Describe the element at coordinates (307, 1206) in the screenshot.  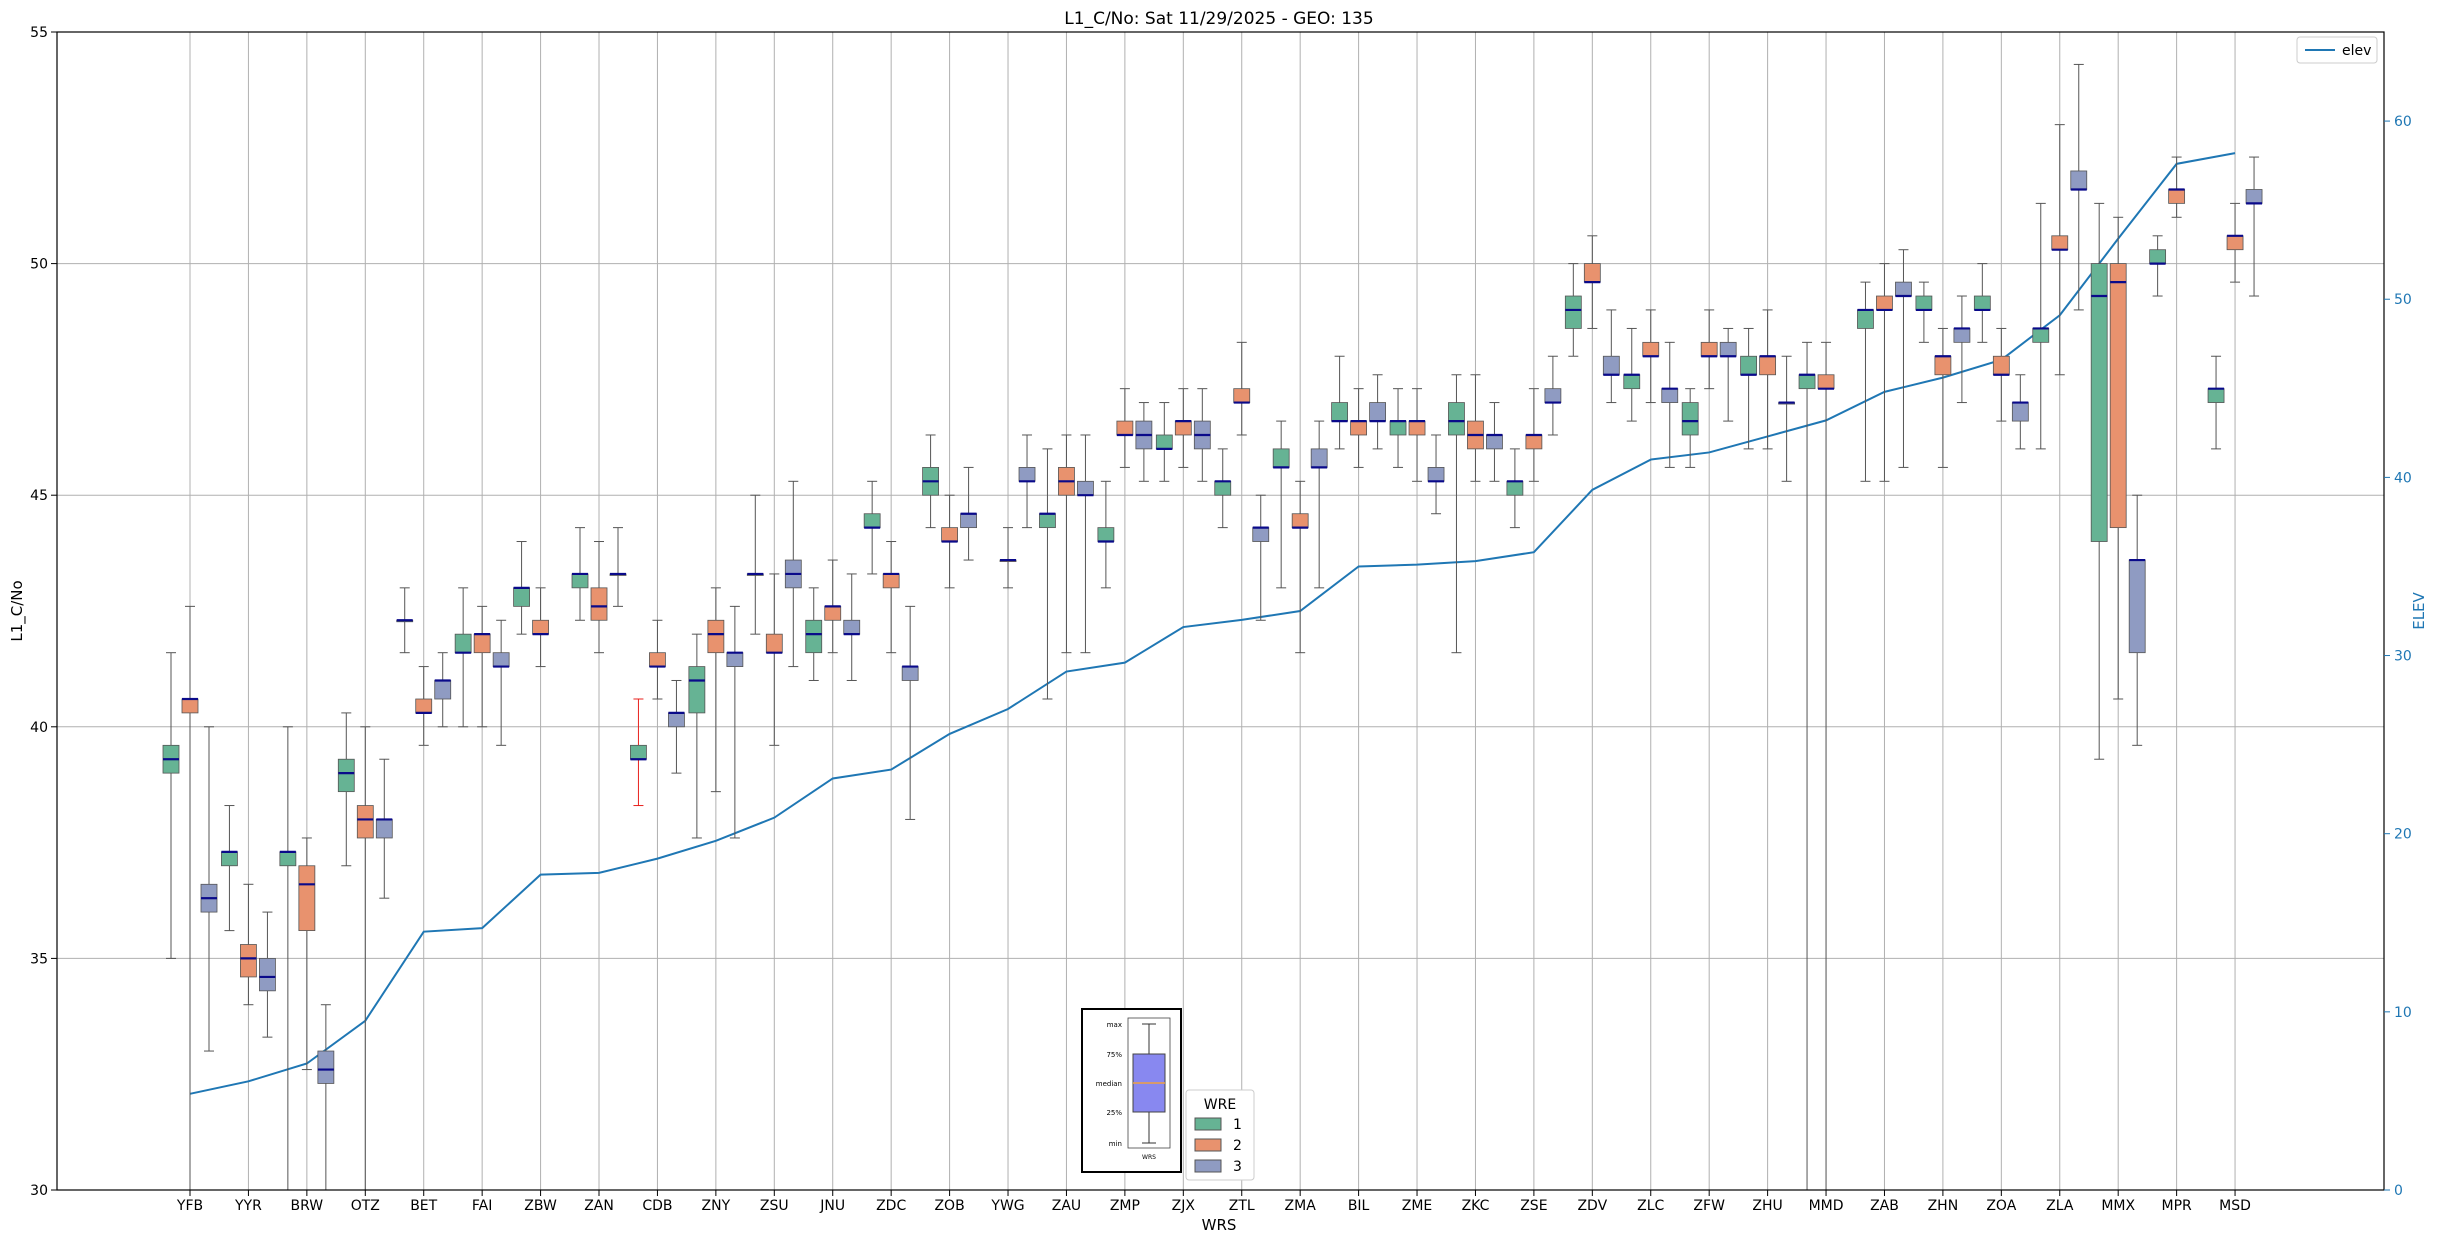
I see `x-tick-label: BRW` at that location.